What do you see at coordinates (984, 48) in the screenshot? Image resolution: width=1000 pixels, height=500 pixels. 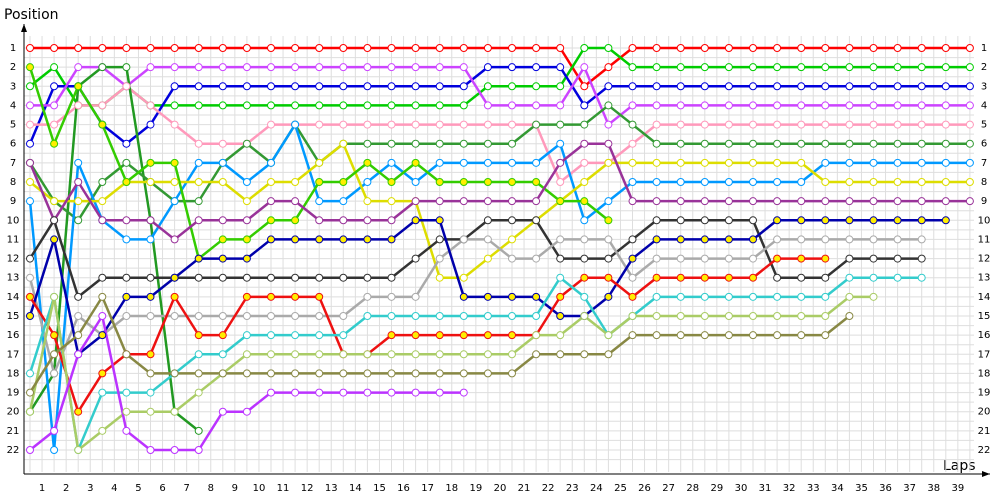 I see `y-tick-label-right: 1` at bounding box center [984, 48].